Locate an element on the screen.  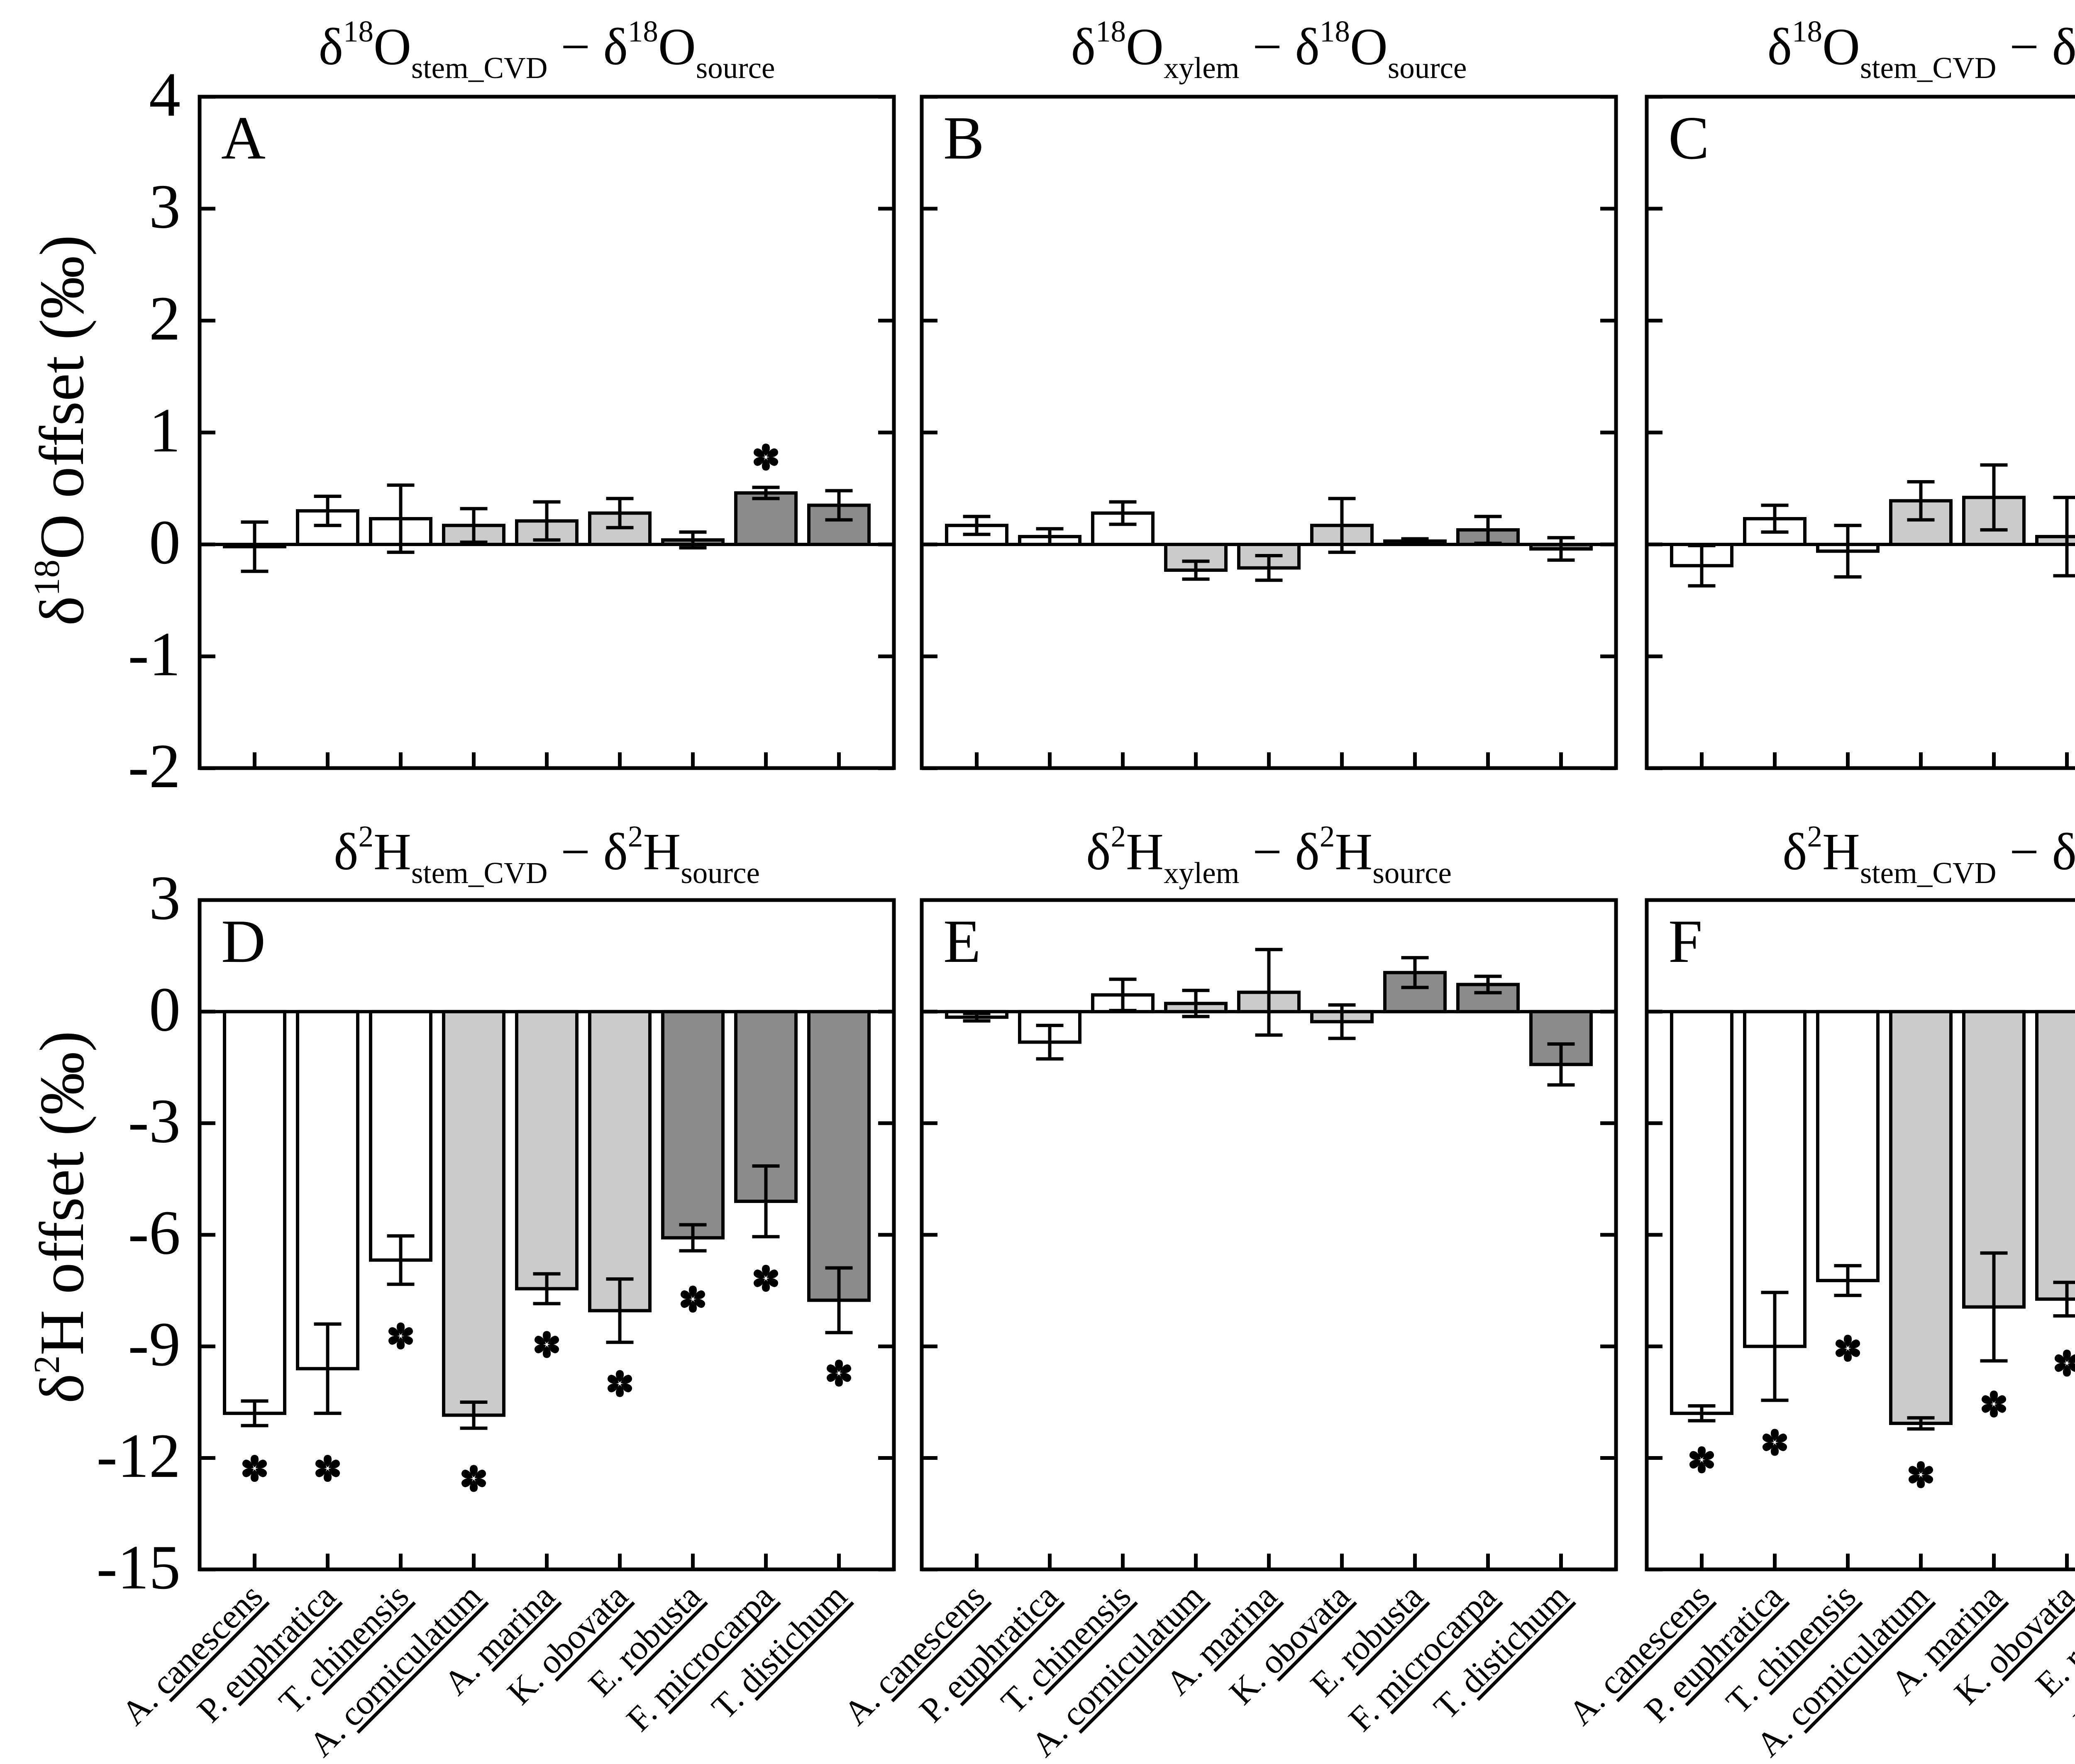
svg-text: E is located at coordinates (962, 942).